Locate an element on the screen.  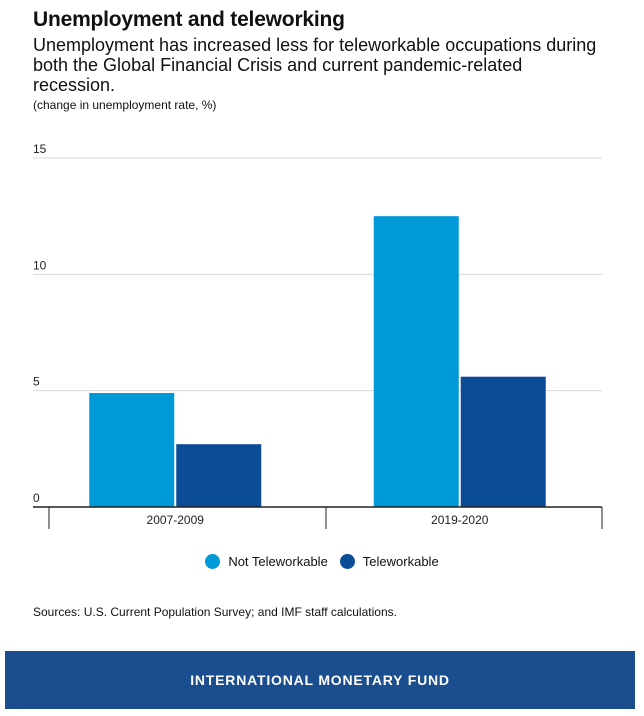
imf-footer-banner: INTERNATIONAL MONETARY FUND is located at coordinates (320, 680).